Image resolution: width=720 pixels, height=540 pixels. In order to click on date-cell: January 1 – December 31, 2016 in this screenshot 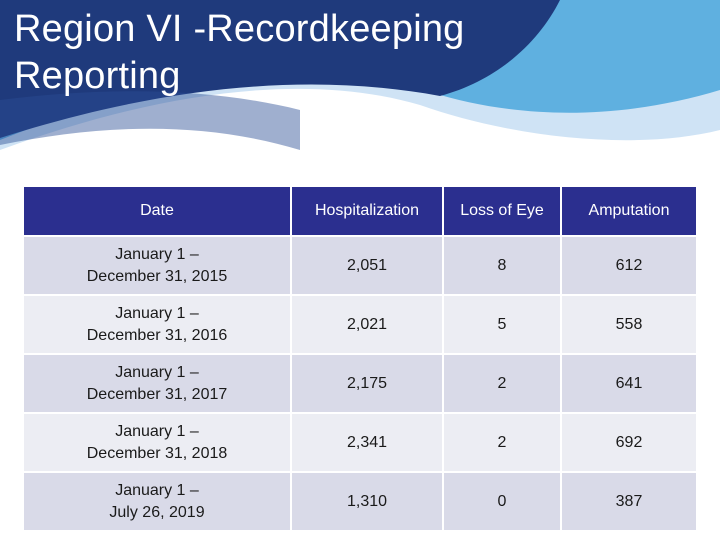, I will do `click(158, 325)`.